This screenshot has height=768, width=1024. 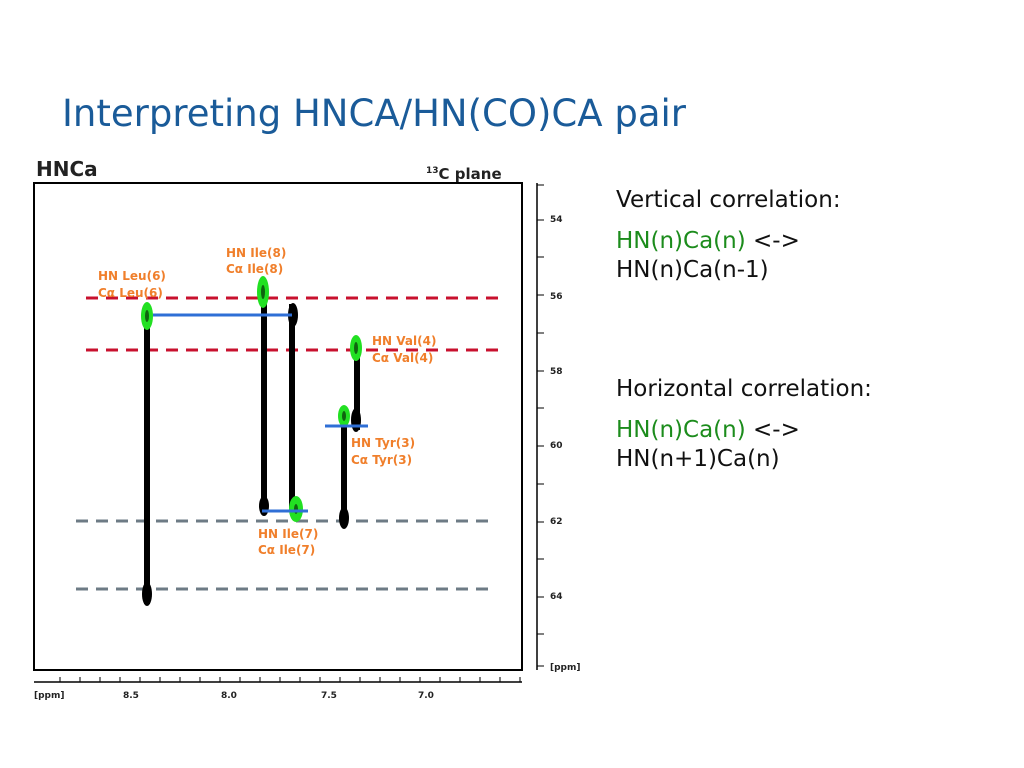 What do you see at coordinates (556, 297) in the screenshot?
I see `y-tick-56: 56` at bounding box center [556, 297].